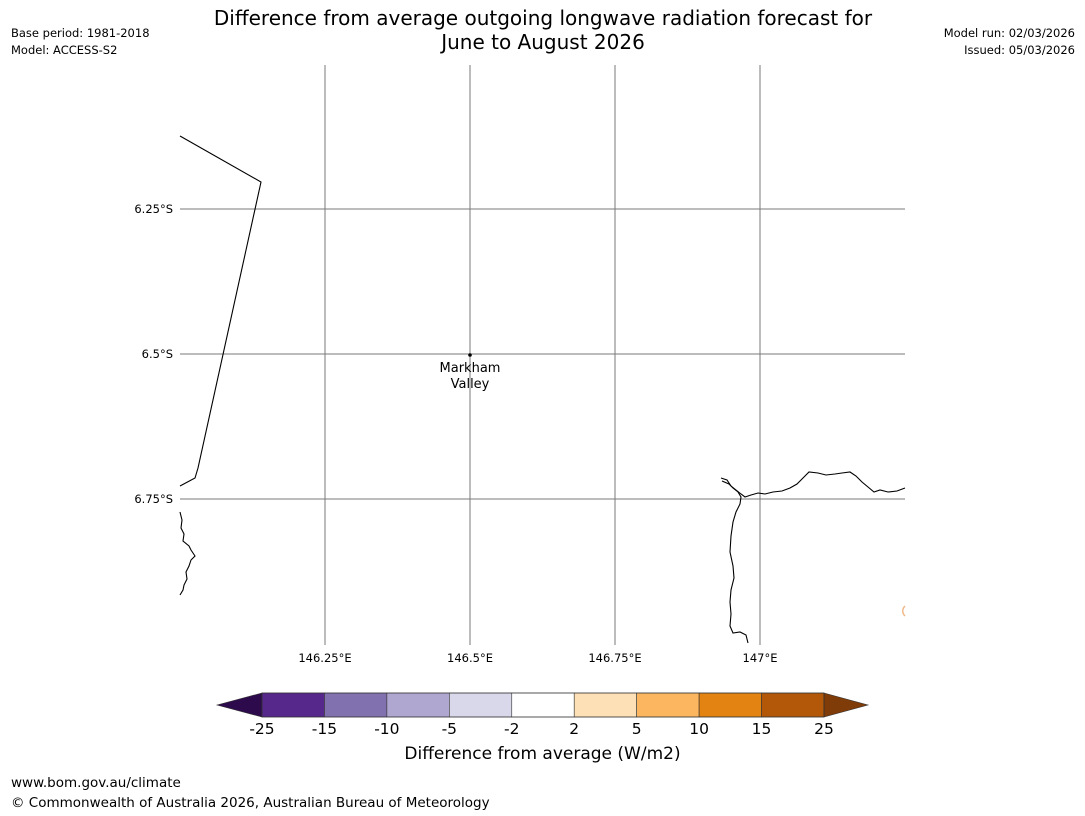  What do you see at coordinates (543, 42) in the screenshot?
I see `title-line-2: June to August 2026` at bounding box center [543, 42].